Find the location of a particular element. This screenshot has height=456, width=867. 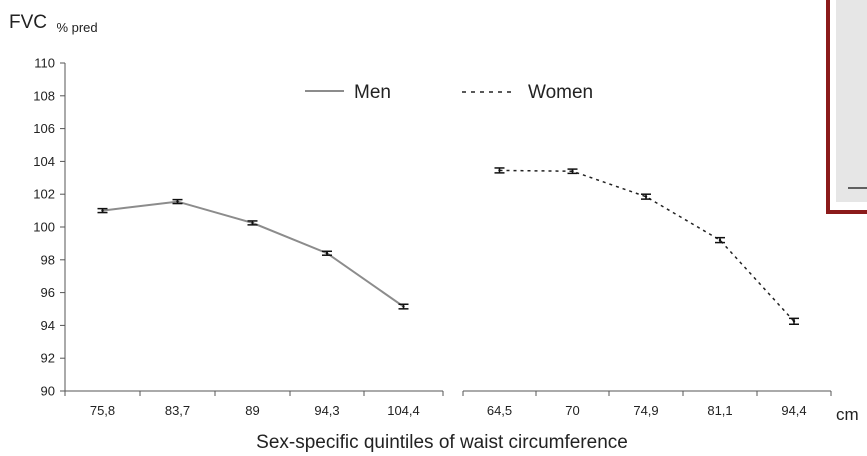

series-line-women is located at coordinates (647, 245).